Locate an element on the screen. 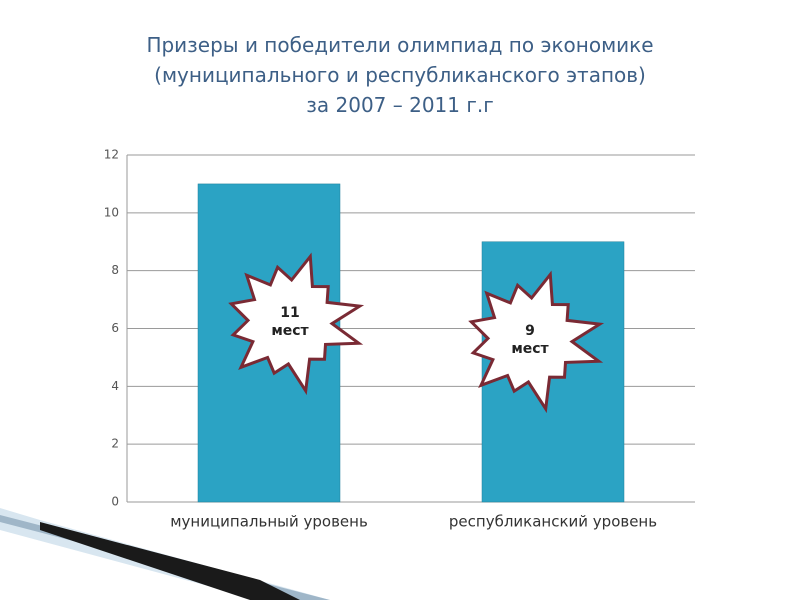 Image resolution: width=800 pixels, height=600 pixels. data-label: 11 мест is located at coordinates (290, 322).